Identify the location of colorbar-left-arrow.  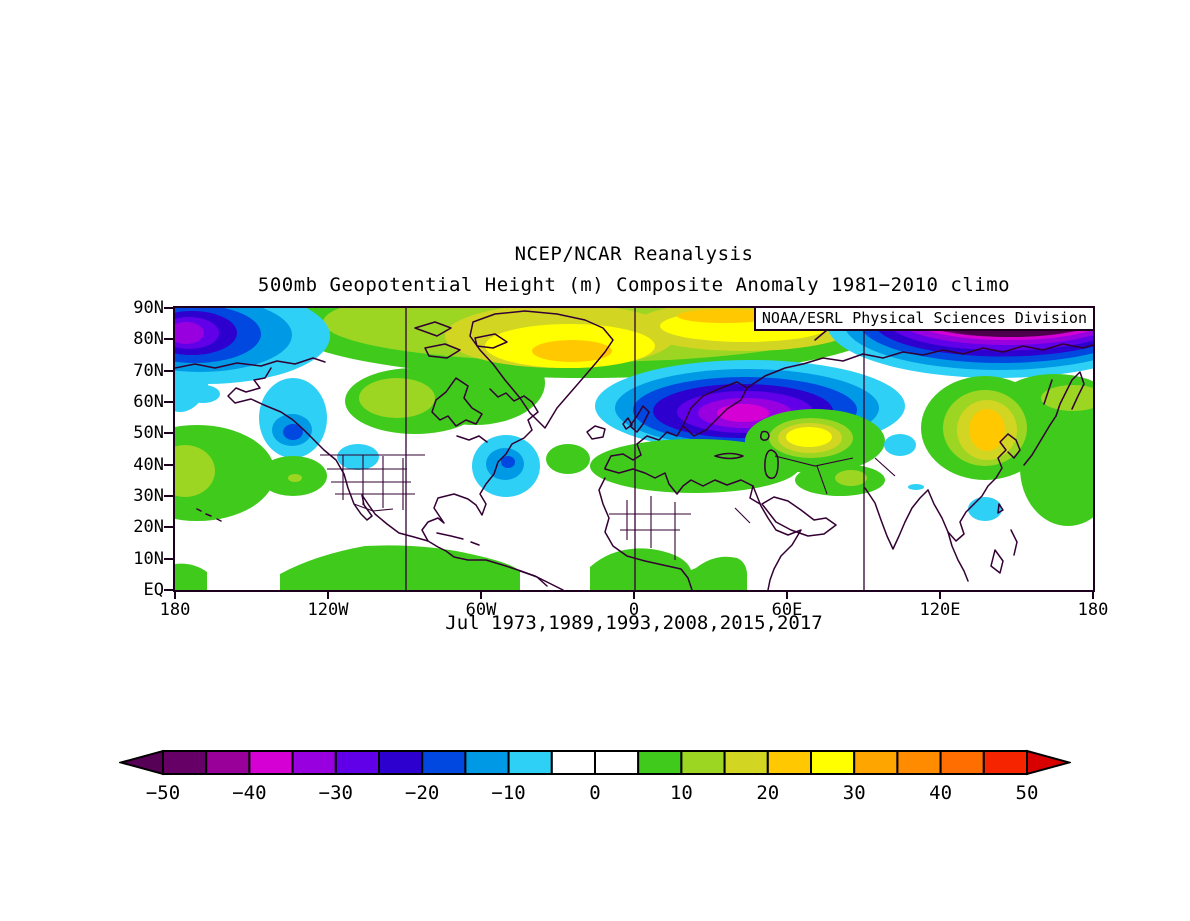
(141, 762).